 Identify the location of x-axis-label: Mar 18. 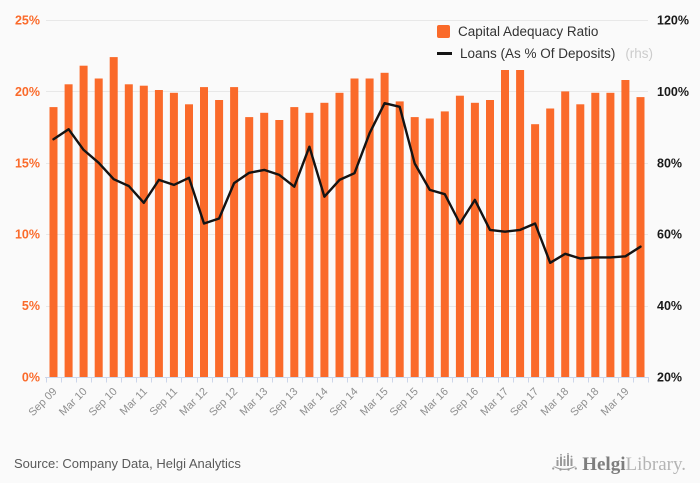
(555, 402).